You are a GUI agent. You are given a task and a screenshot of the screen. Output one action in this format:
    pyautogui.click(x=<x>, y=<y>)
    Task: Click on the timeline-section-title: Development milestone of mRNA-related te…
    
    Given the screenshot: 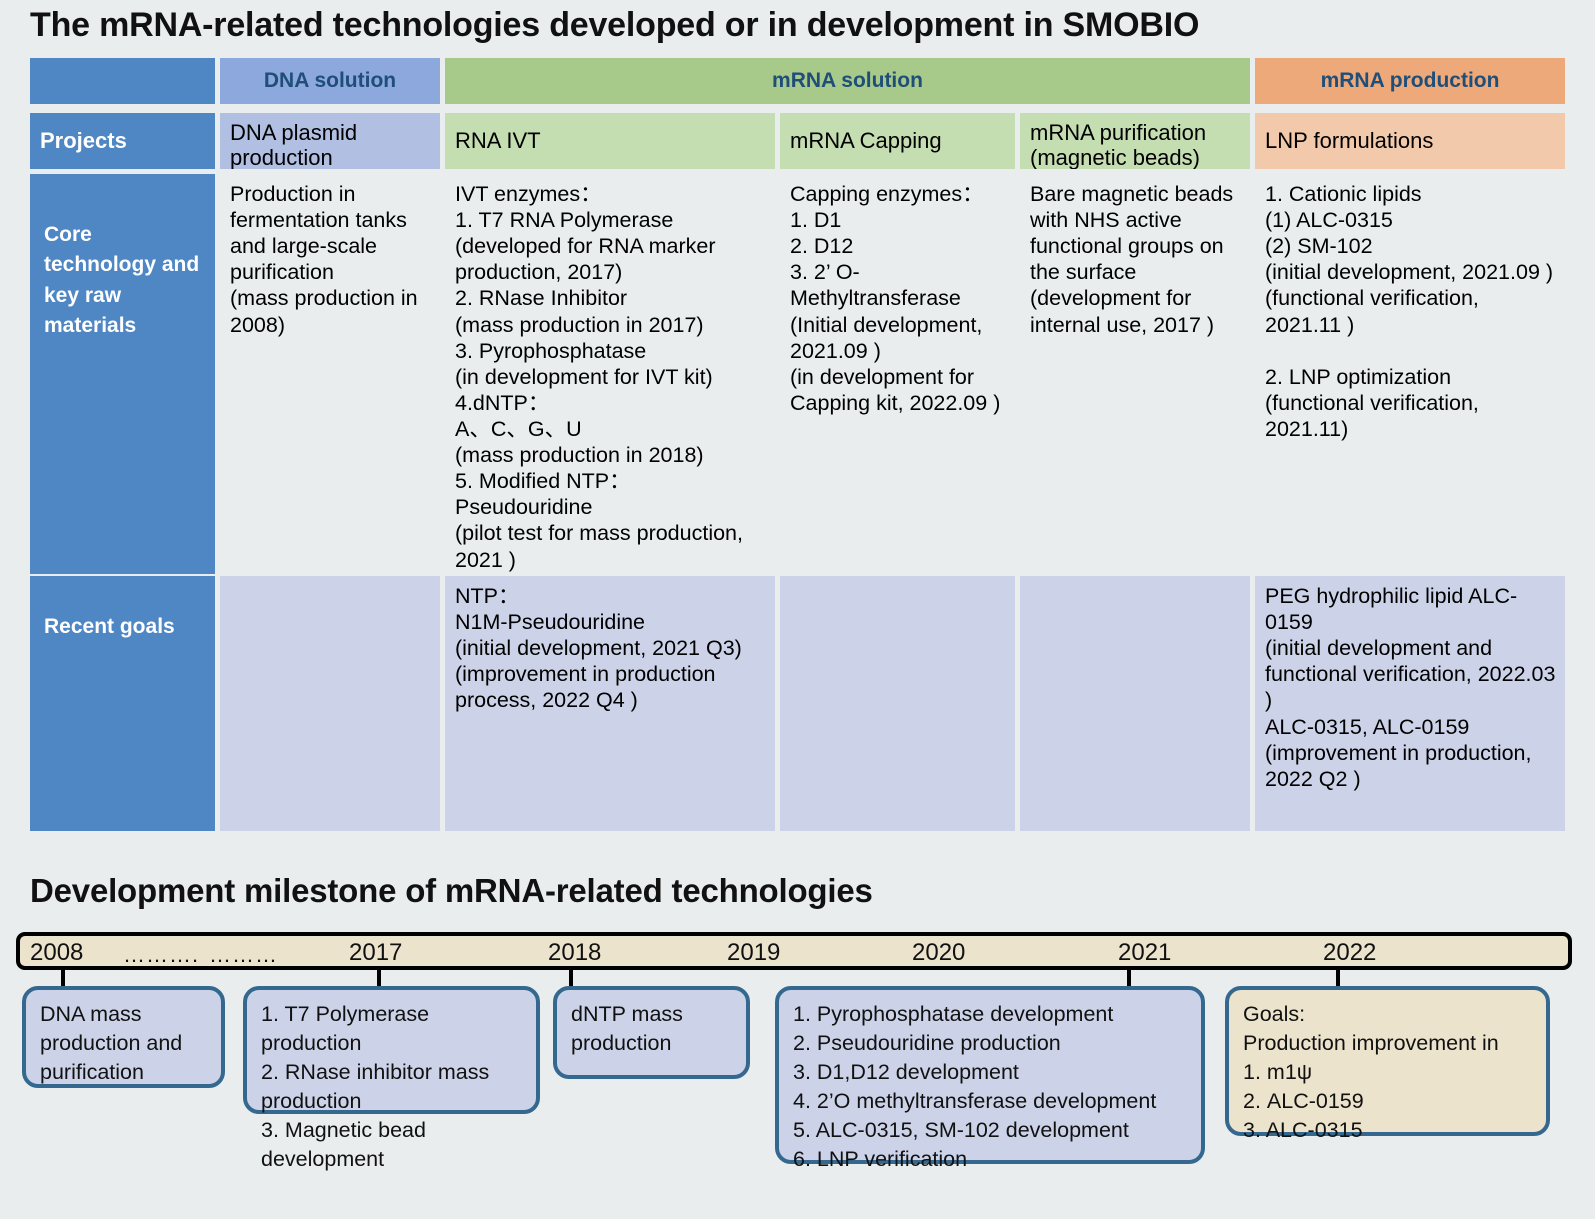 What is the action you would take?
    pyautogui.click(x=451, y=890)
    